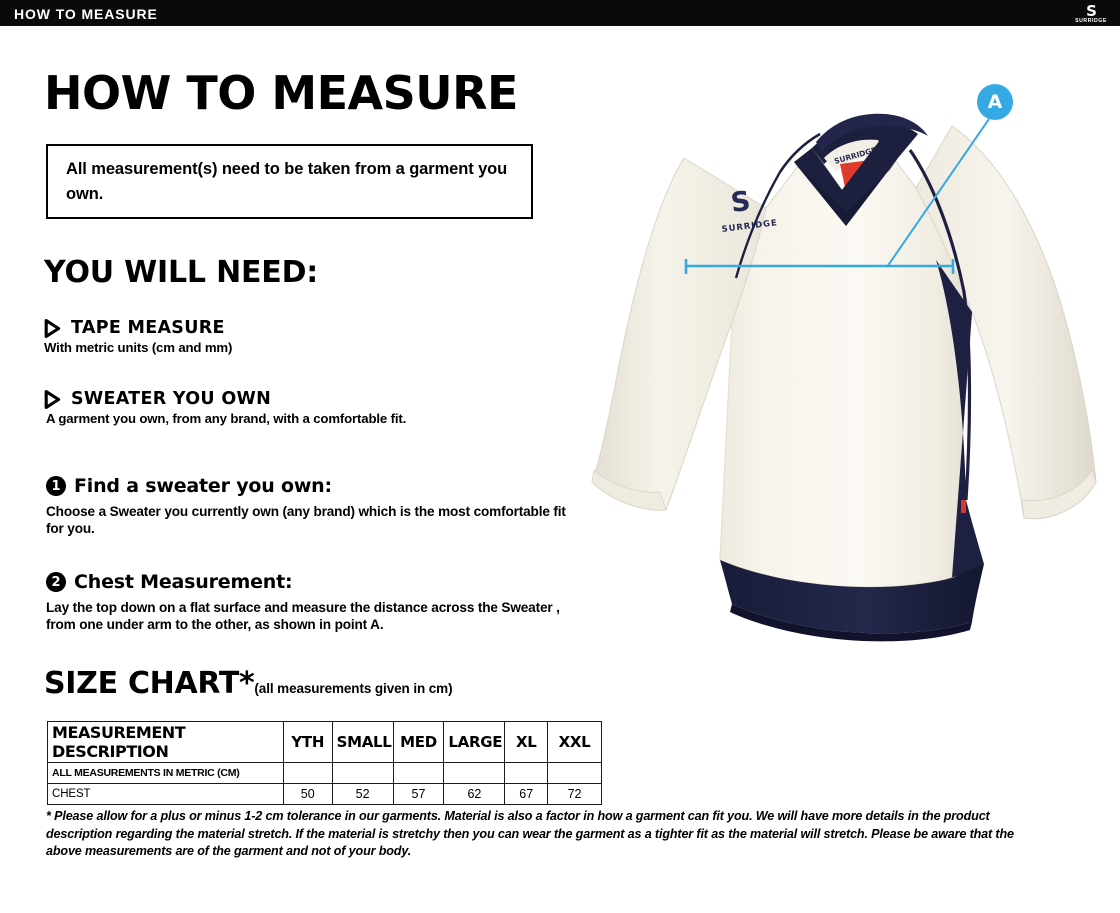  What do you see at coordinates (418, 742) in the screenshot?
I see `column-header-med: MED` at bounding box center [418, 742].